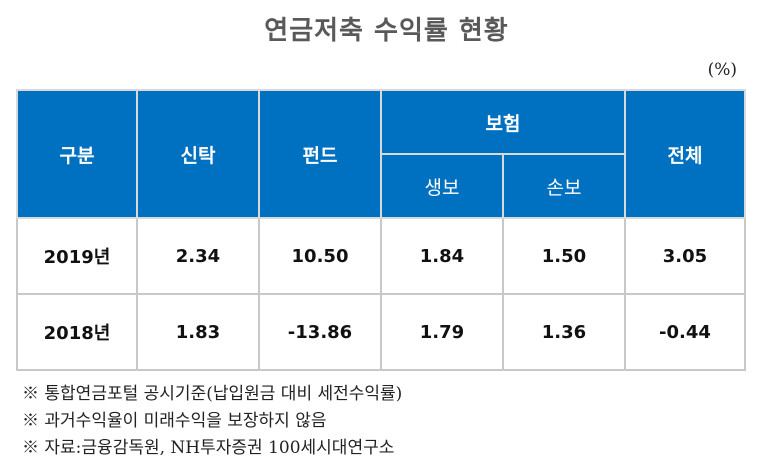  Describe the element at coordinates (442, 332) in the screenshot. I see `cell-life: 1.79` at that location.